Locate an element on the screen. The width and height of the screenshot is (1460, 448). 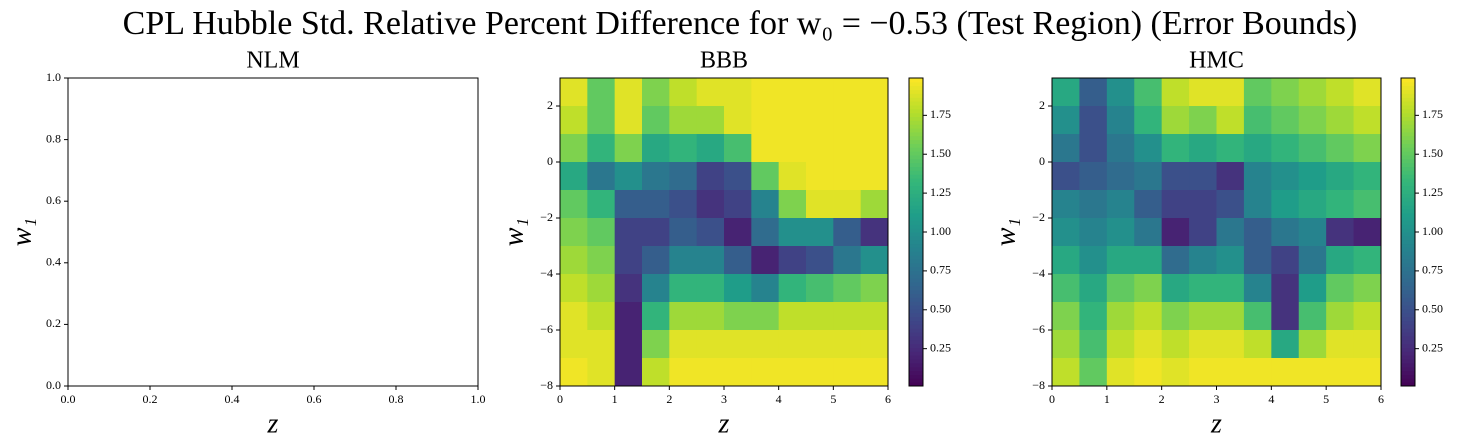
x-tick-label: 5 is located at coordinates (1326, 399).